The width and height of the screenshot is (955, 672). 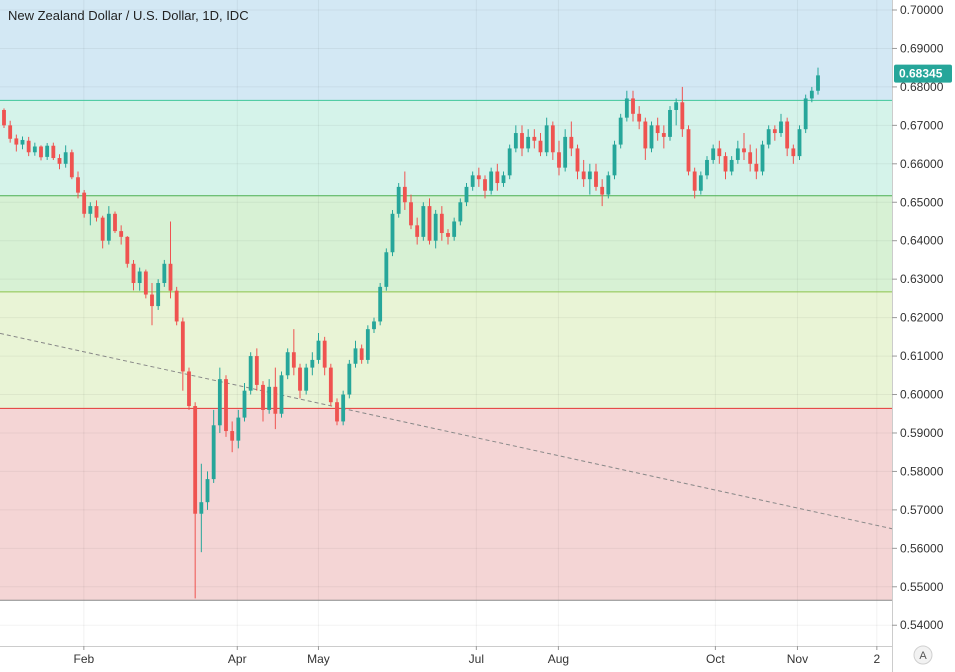 I want to click on last-price-tag, so click(x=923, y=73).